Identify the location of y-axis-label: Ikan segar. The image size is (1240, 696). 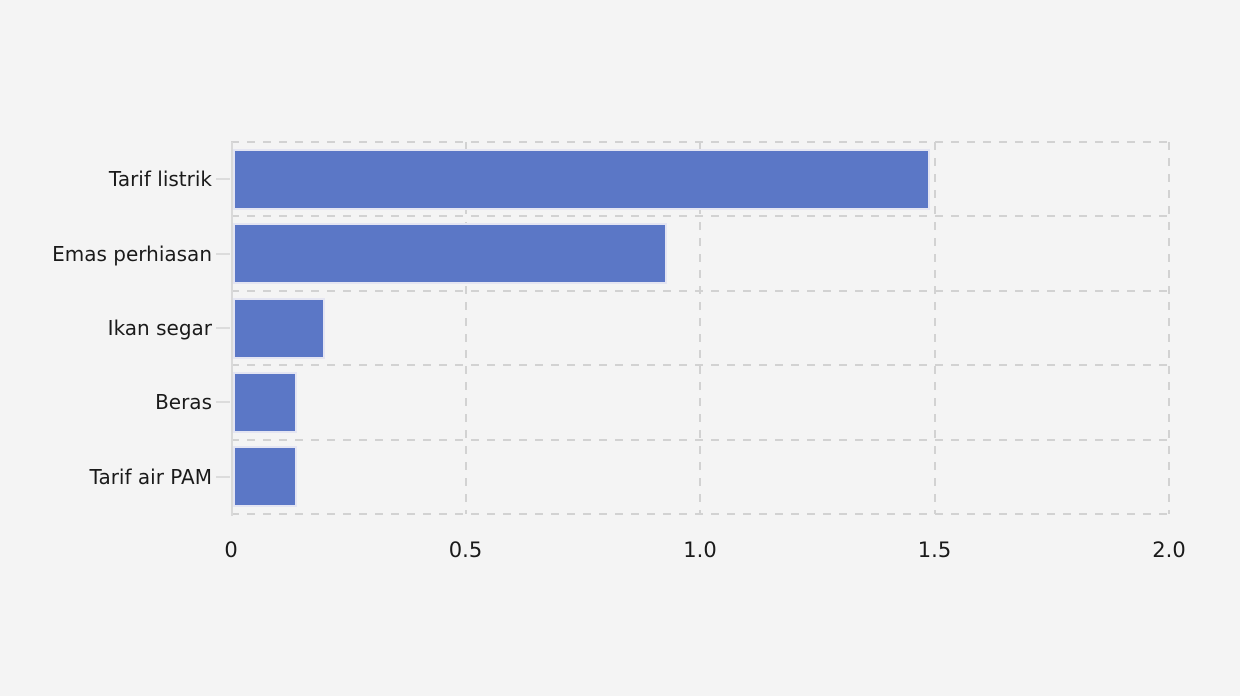
(159, 327).